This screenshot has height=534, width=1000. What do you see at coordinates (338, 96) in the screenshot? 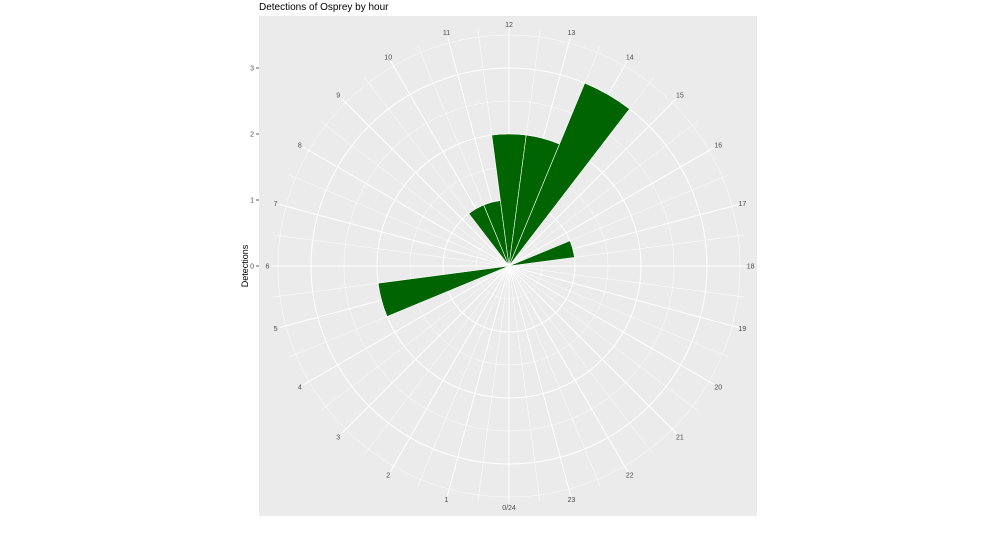
I see `hour-label: 9` at bounding box center [338, 96].